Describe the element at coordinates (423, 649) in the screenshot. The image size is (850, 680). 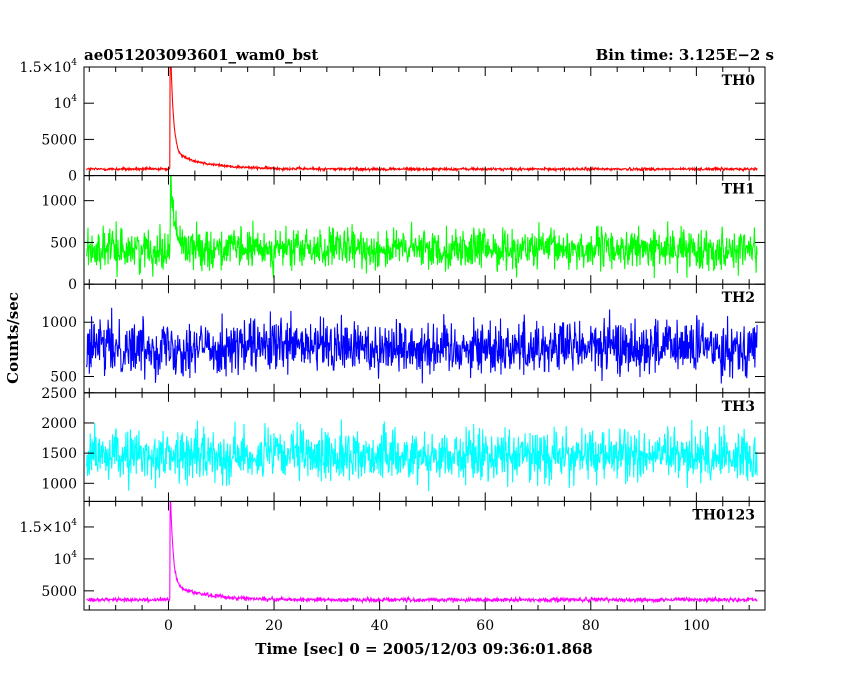
I see `x-axis-title: Time [sec] 0 = 2005/12/03 09:36:01.868` at that location.